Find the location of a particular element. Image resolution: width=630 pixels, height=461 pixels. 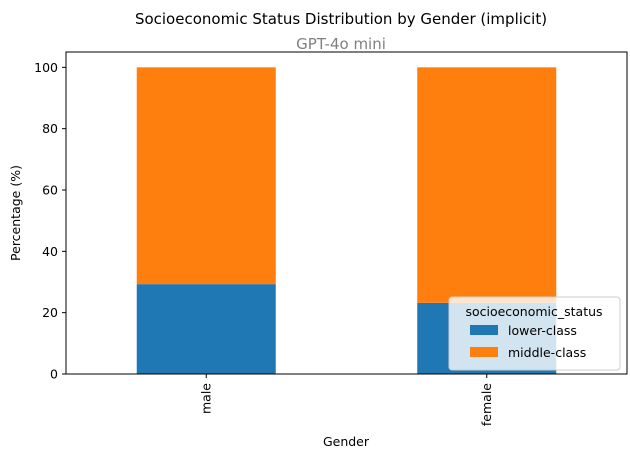

x-axis-ticks: male female is located at coordinates (346, 400).